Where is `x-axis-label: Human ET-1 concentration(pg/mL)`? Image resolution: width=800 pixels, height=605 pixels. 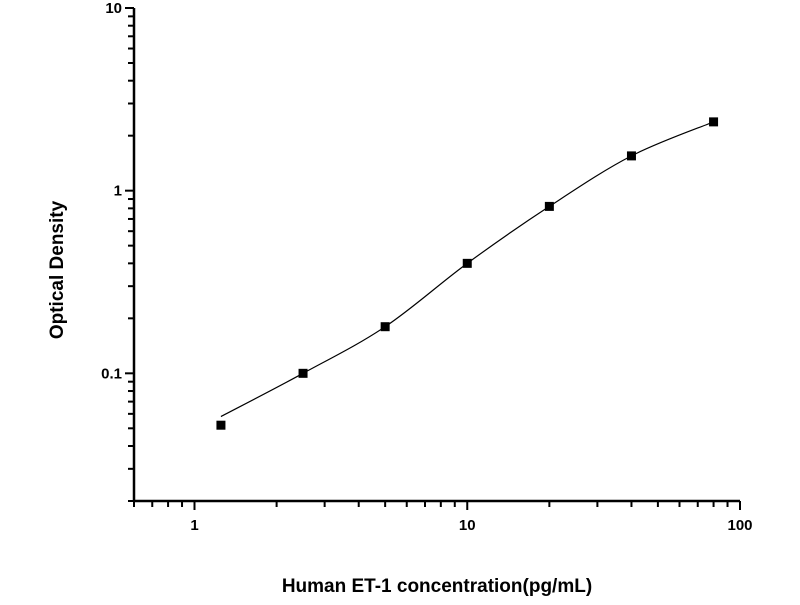 x-axis-label: Human ET-1 concentration(pg/mL) is located at coordinates (437, 586).